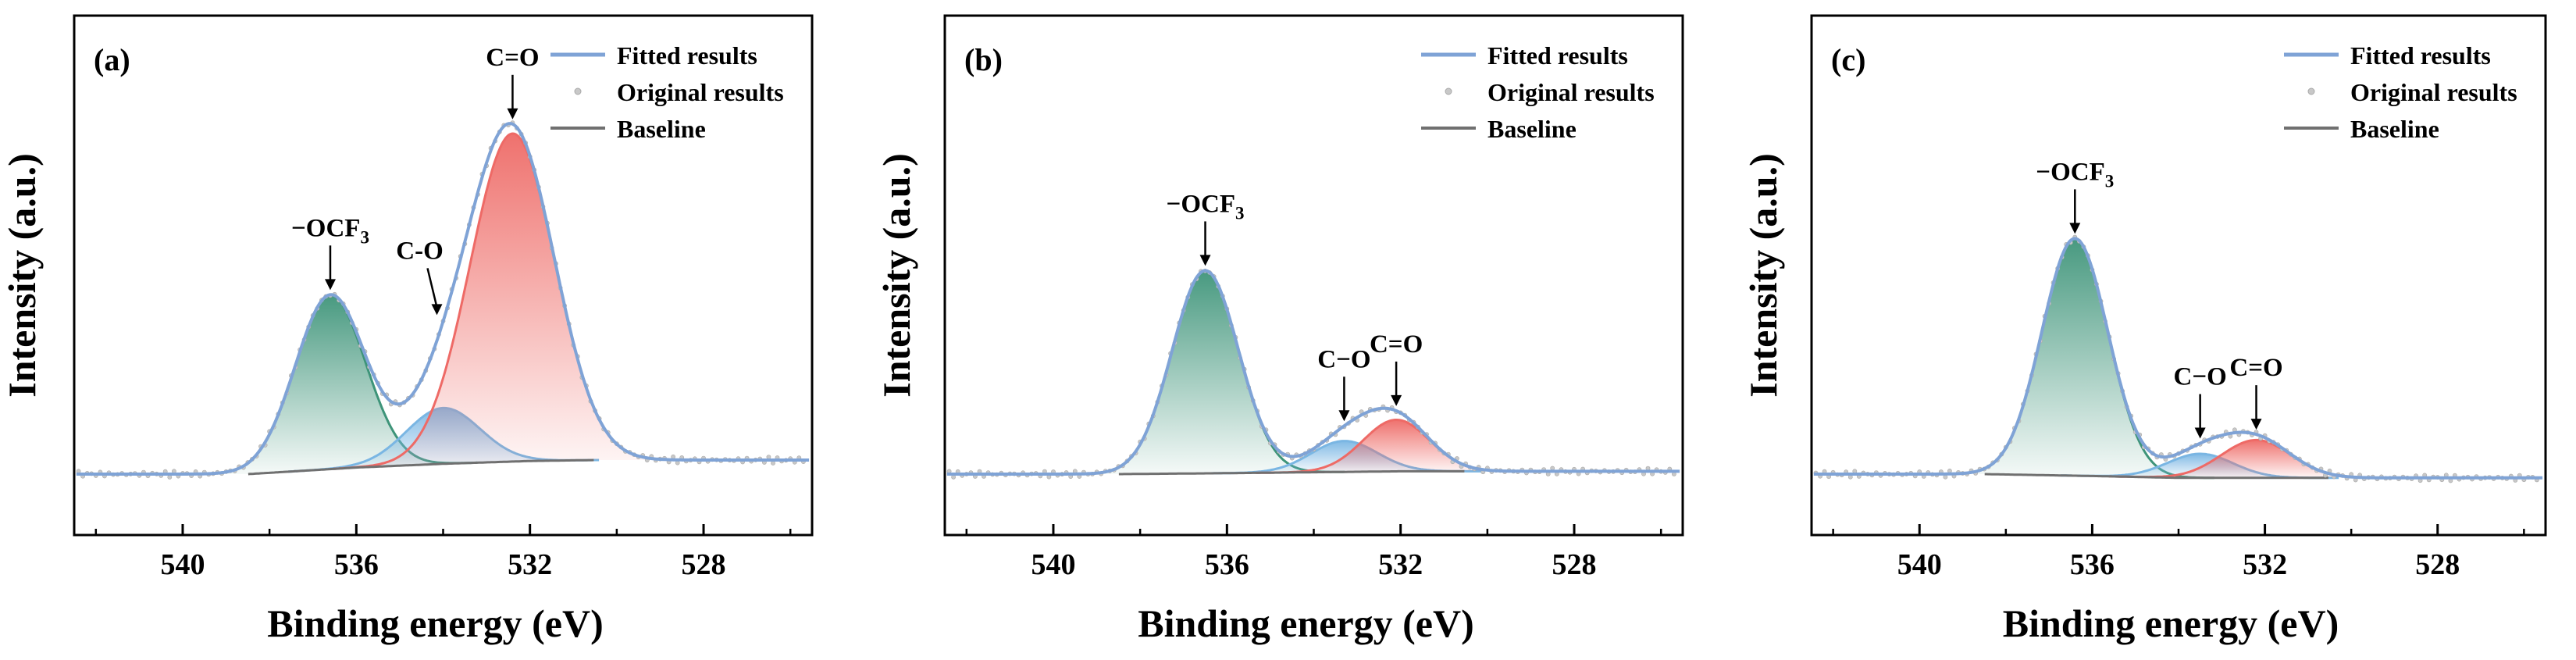 This screenshot has width=2576, height=660. I want to click on annotation-arrow-shaft, so click(432, 288).